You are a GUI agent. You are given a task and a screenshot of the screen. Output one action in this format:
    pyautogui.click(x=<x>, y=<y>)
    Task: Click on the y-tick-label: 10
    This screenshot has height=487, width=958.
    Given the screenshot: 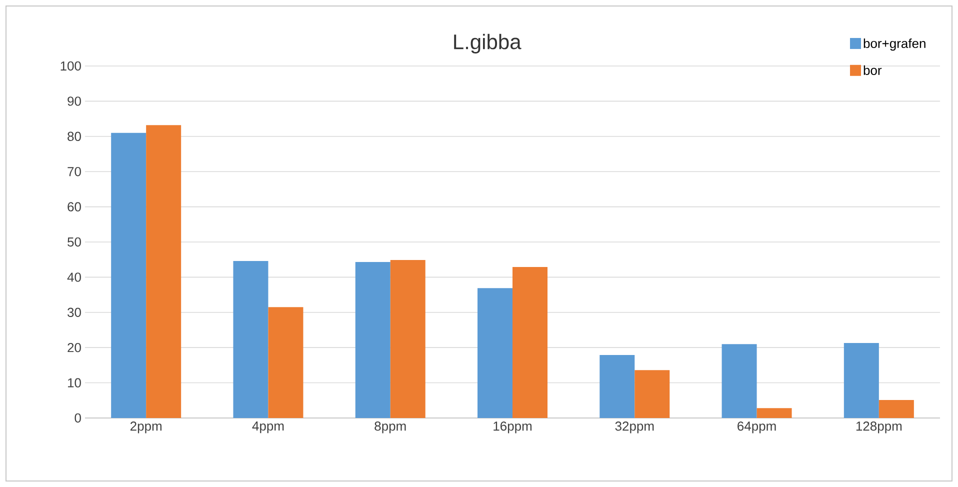 What is the action you would take?
    pyautogui.click(x=74, y=383)
    